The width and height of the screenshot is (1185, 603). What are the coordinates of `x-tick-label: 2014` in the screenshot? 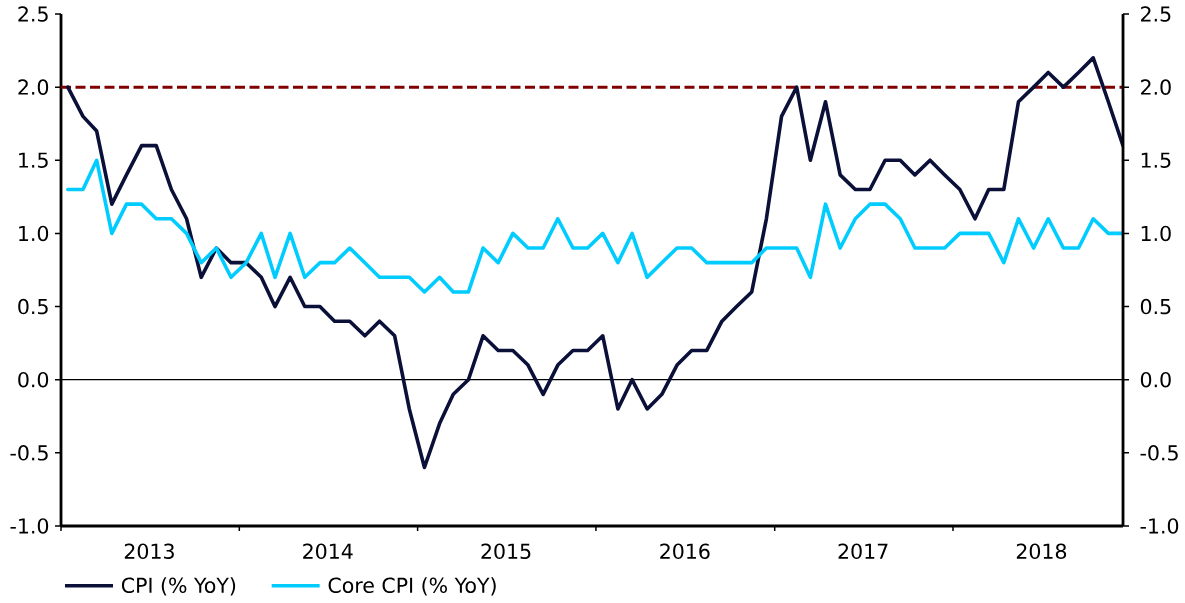 It's located at (328, 551).